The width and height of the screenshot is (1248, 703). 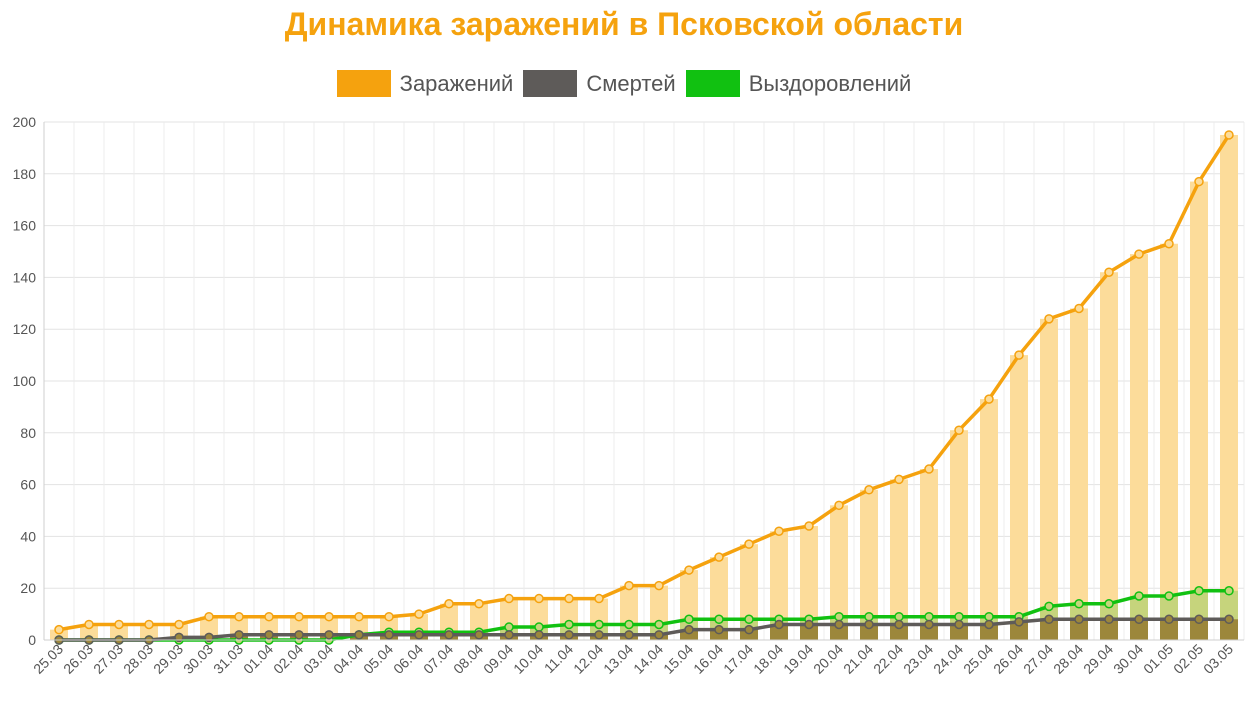 I want to click on x-tick-label: 28.03, so click(x=138, y=659).